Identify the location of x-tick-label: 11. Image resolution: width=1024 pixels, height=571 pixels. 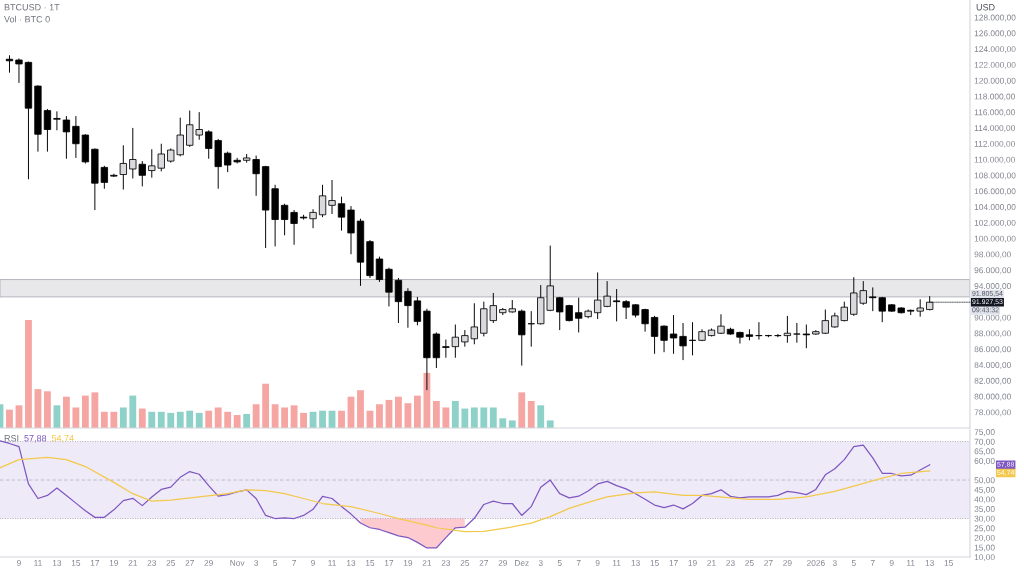
(38, 563).